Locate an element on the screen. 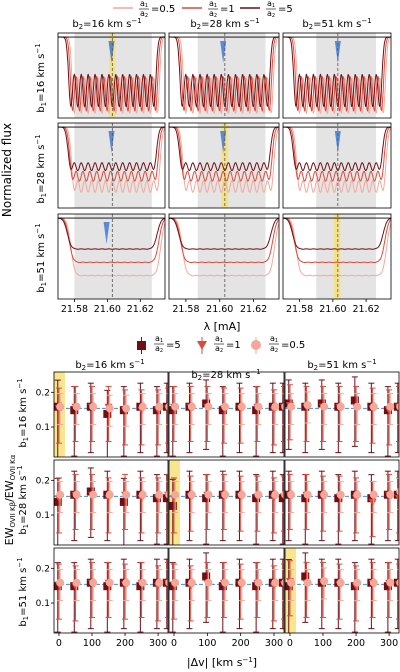 The image size is (400, 672). x-tick-label: 21.58 is located at coordinates (299, 309).